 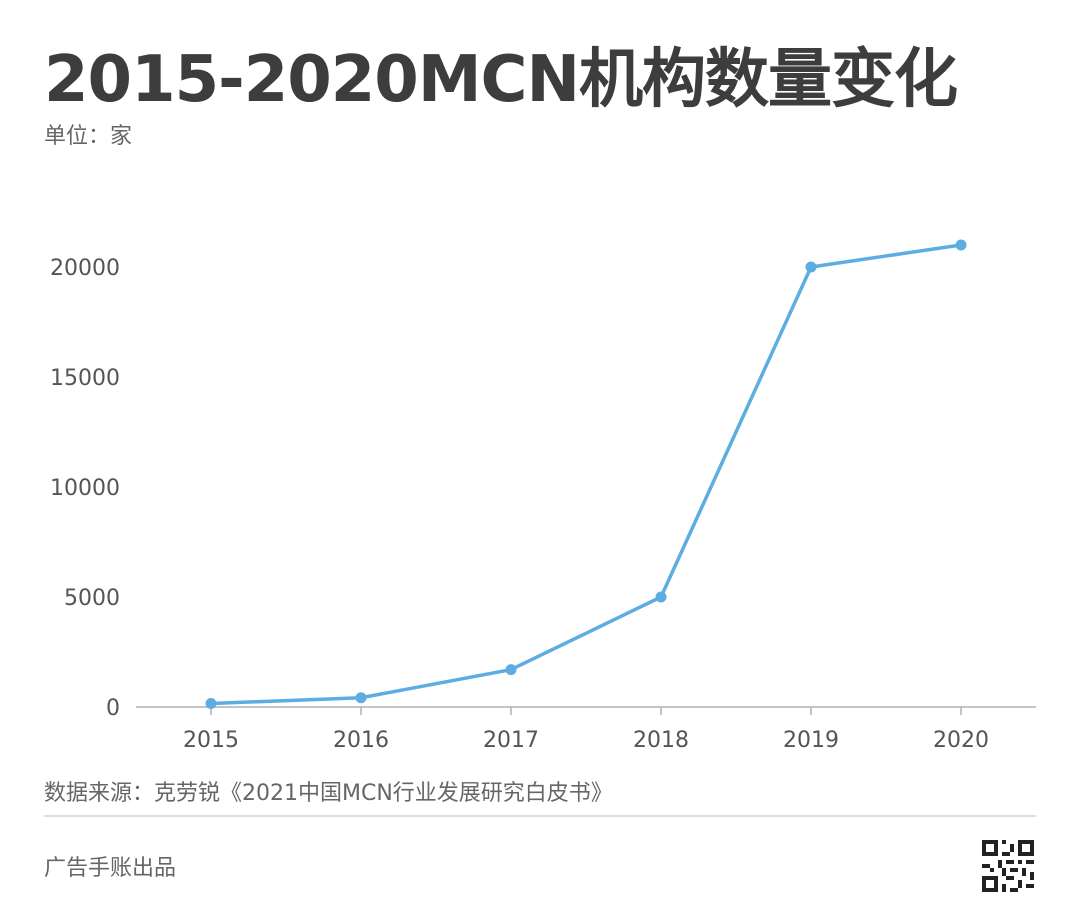 What do you see at coordinates (113, 708) in the screenshot?
I see `y-tick-label: 0` at bounding box center [113, 708].